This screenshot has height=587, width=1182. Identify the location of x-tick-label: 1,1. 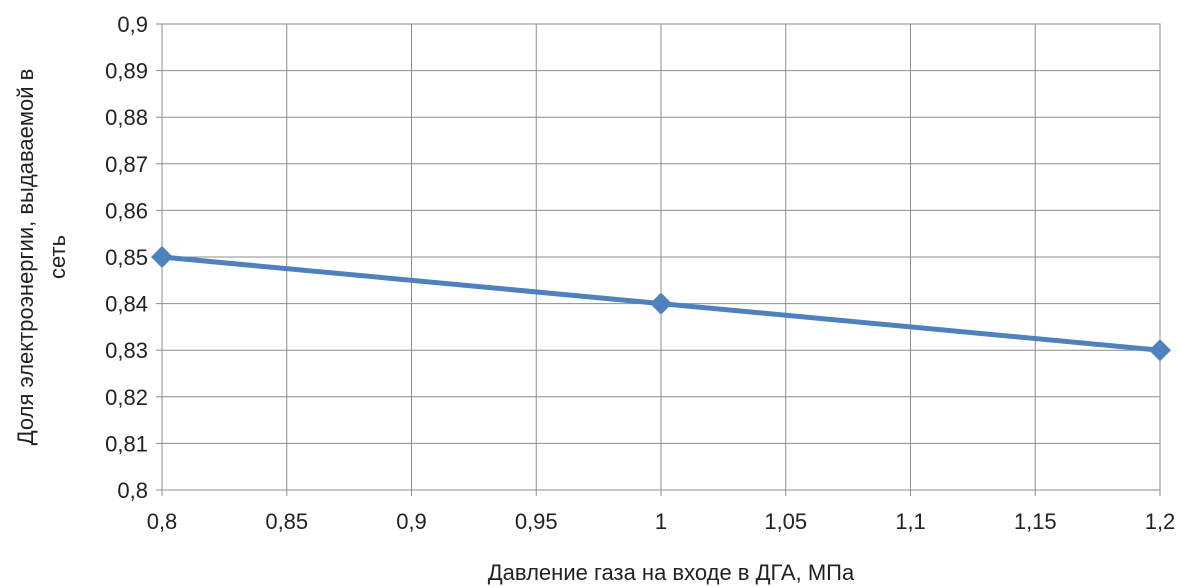
(910, 521).